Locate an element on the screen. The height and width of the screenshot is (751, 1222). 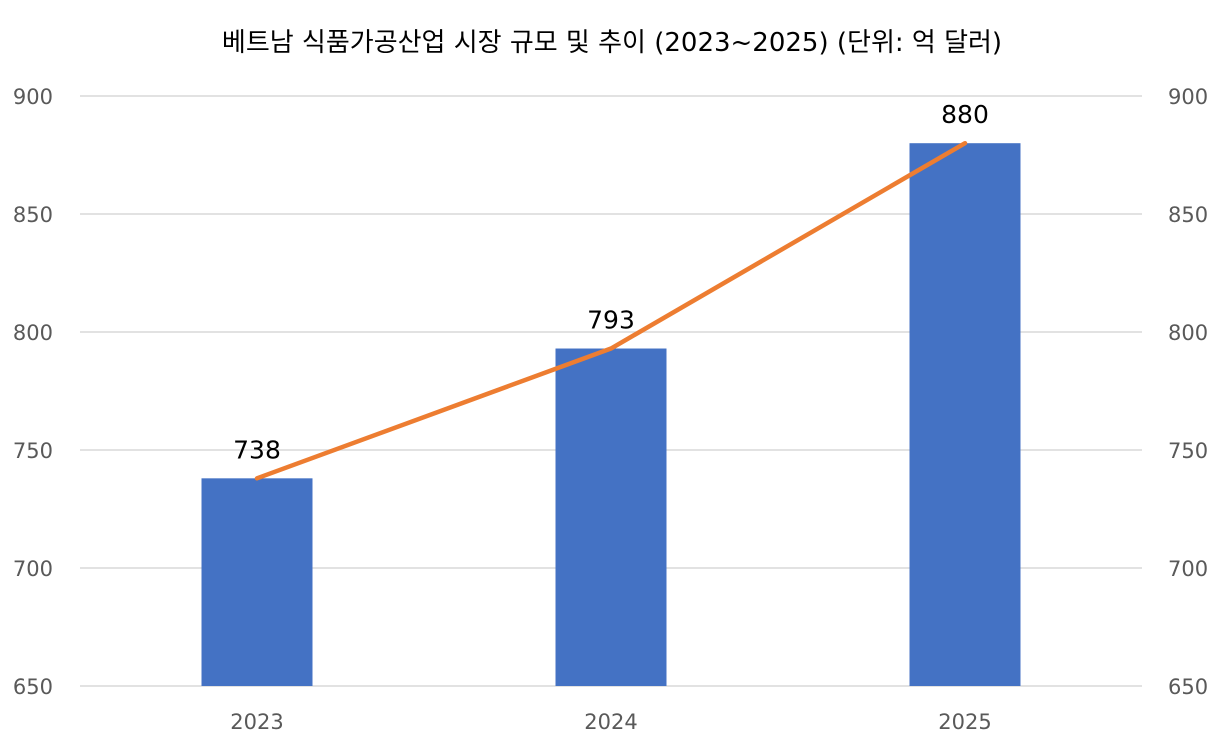
y-tick-label-right: 800 is located at coordinates (1188, 333).